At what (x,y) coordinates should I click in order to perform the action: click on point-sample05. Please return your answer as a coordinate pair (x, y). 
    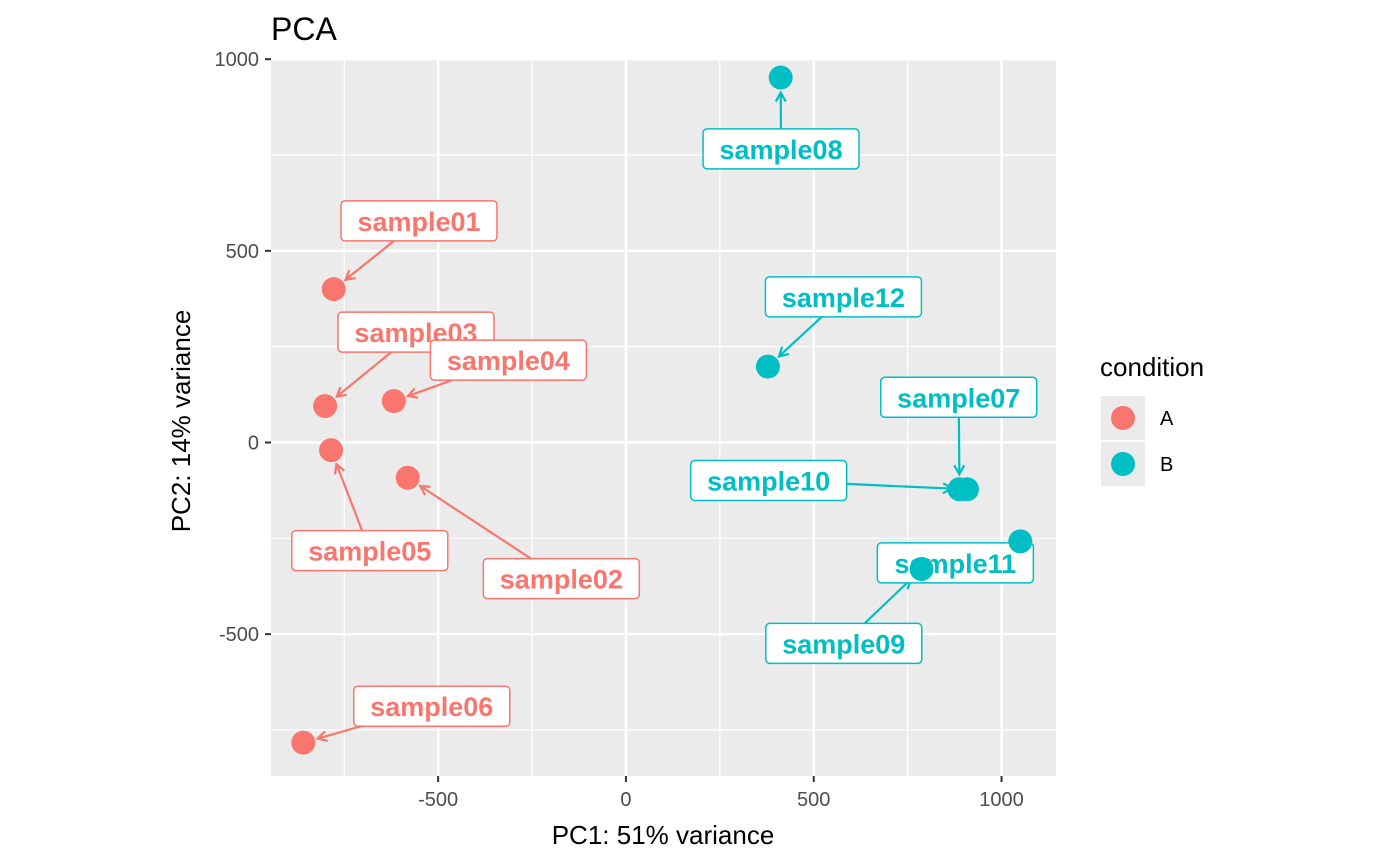
    Looking at the image, I should click on (331, 450).